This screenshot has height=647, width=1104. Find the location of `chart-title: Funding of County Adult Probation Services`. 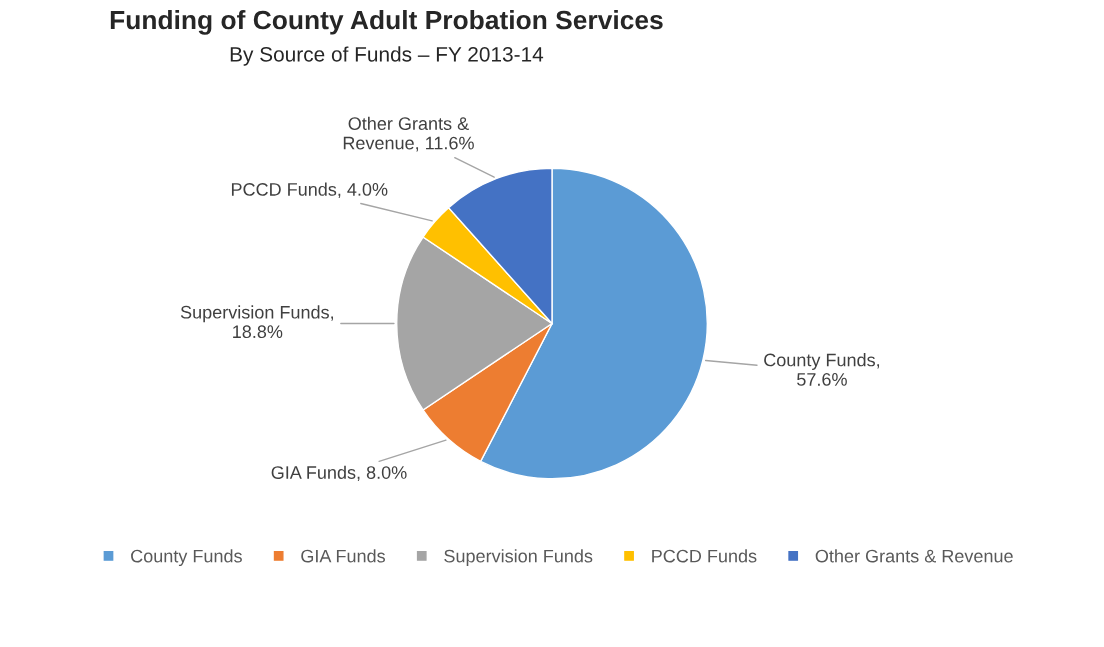

chart-title: Funding of County Adult Probation Services is located at coordinates (386, 22).